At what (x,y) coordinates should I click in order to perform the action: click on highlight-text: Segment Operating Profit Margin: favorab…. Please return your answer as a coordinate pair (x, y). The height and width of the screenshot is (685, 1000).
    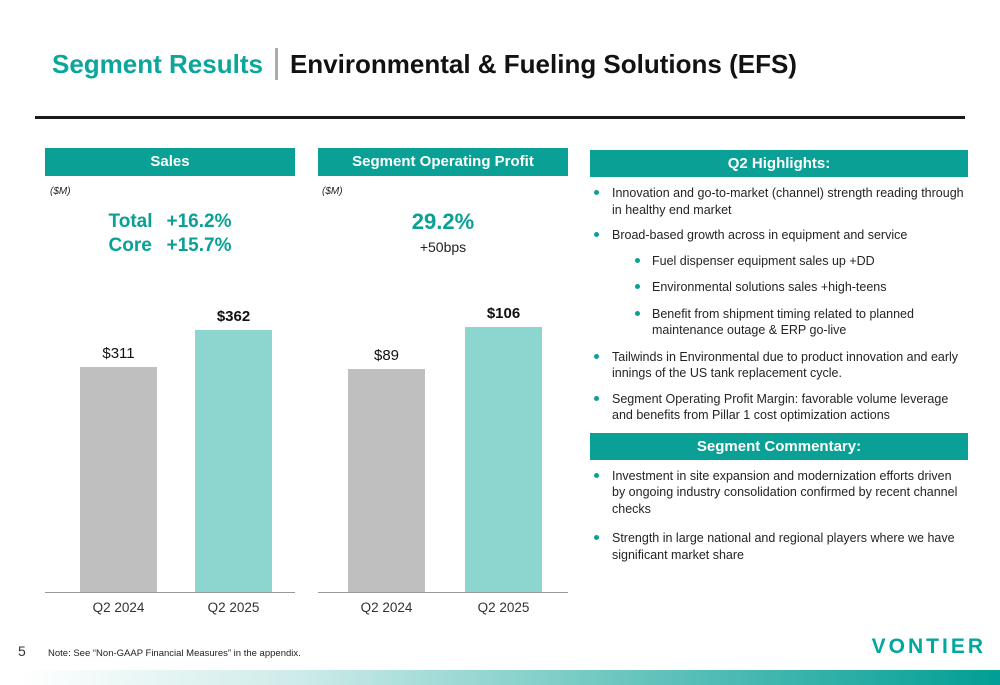
    Looking at the image, I should click on (780, 407).